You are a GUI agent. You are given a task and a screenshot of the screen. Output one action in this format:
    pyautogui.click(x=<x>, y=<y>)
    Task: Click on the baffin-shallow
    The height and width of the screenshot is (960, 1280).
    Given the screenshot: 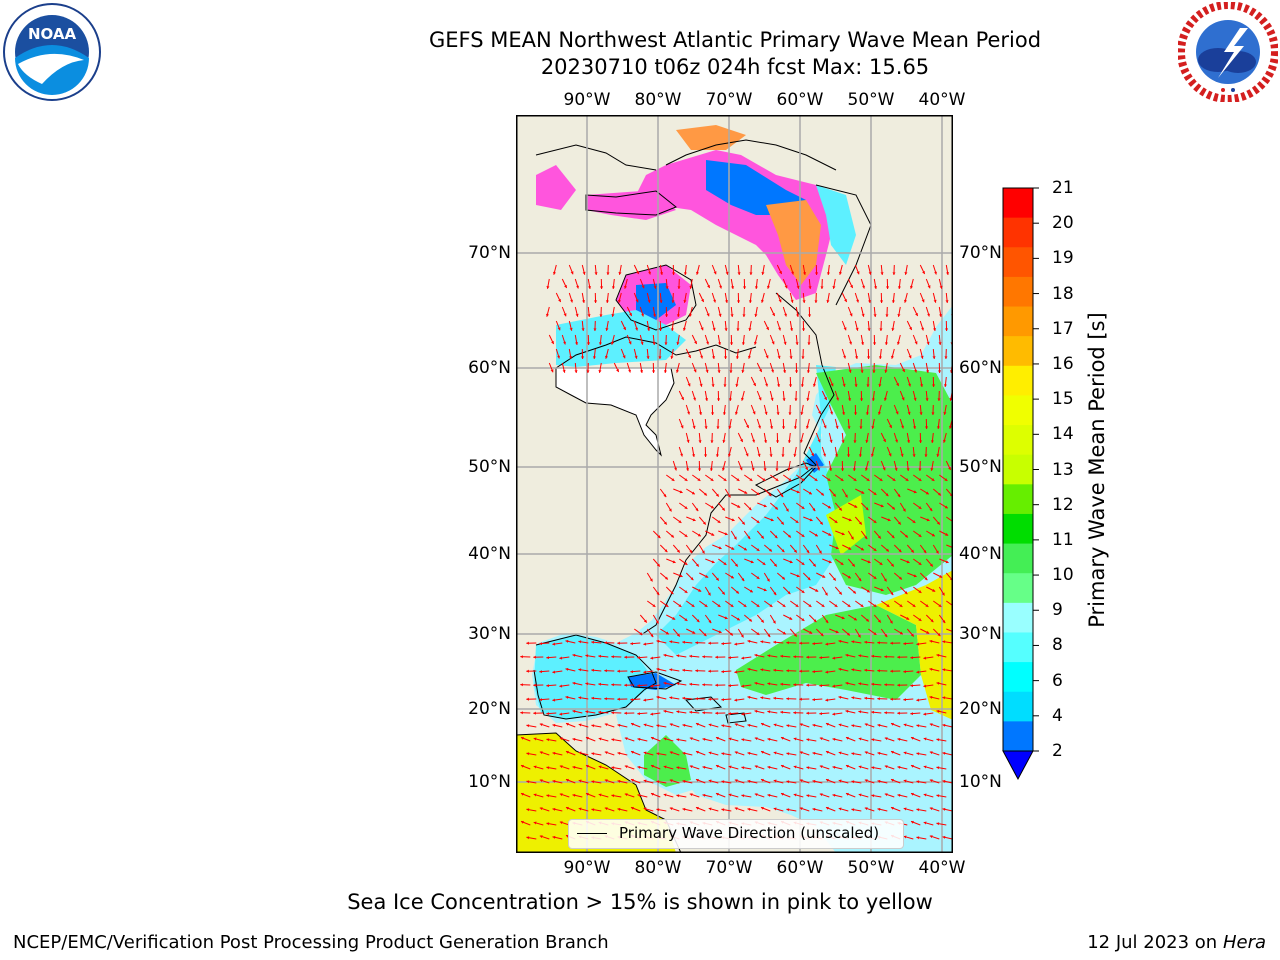 What is the action you would take?
    pyautogui.click(x=756, y=187)
    